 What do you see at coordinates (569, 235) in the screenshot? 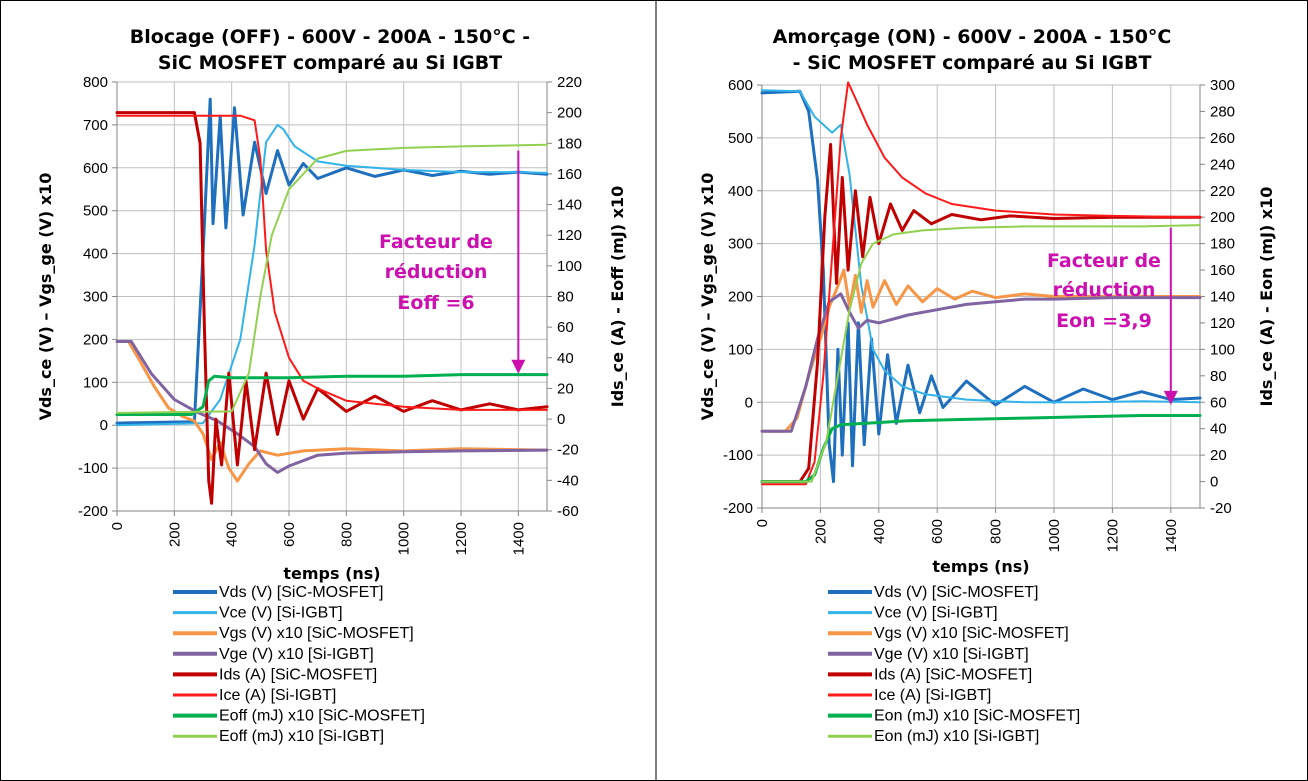
I see `y2-tick-label: 120` at bounding box center [569, 235].